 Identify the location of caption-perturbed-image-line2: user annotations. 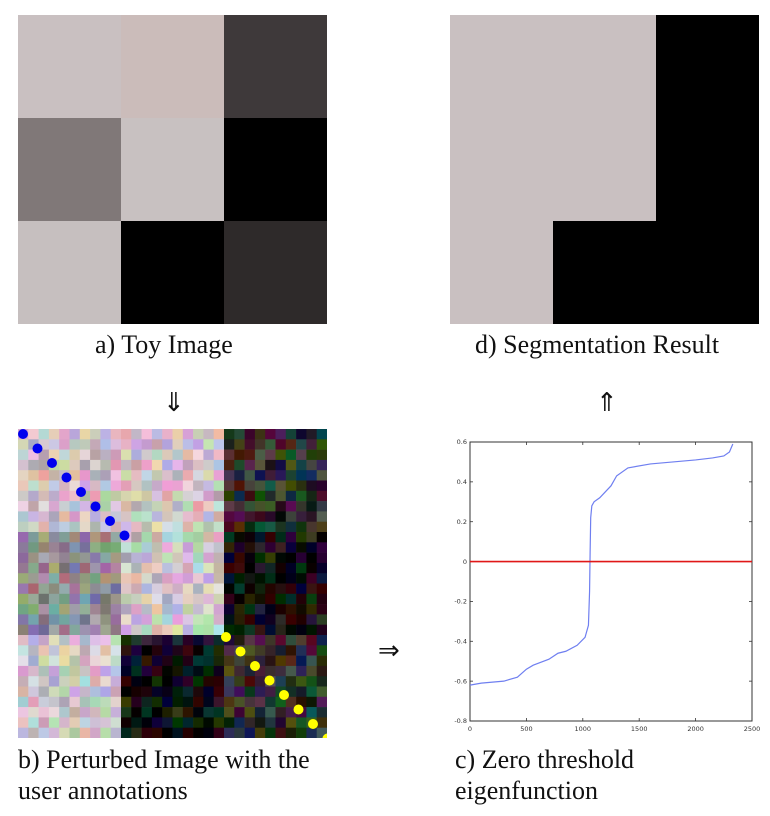
(103, 790).